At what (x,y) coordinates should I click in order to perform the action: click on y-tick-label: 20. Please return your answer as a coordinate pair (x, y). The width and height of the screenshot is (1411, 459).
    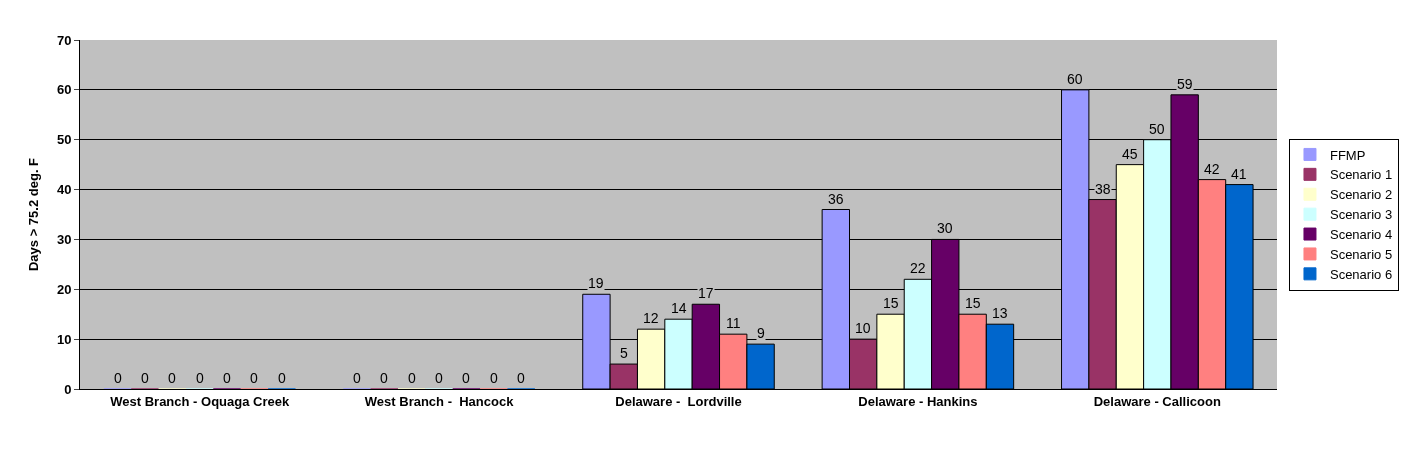
    Looking at the image, I should click on (64, 289).